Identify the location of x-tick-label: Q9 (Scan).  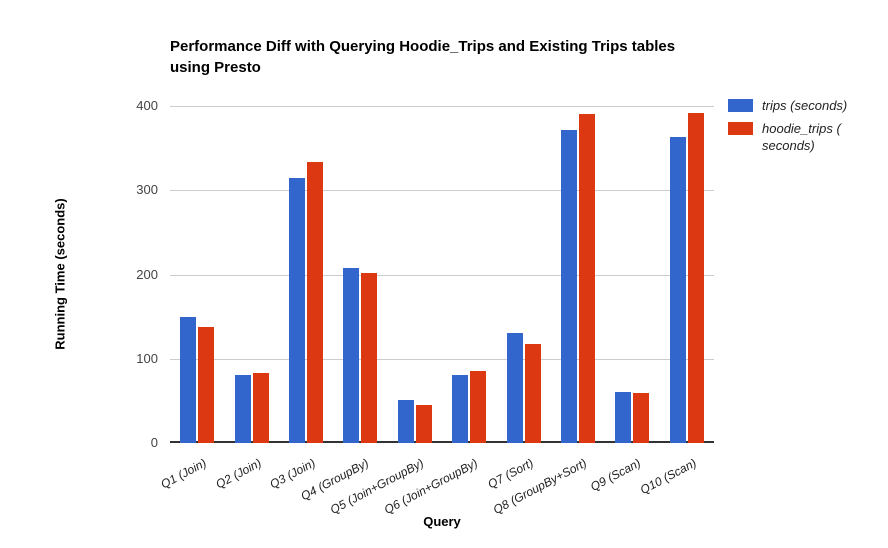
(616, 474).